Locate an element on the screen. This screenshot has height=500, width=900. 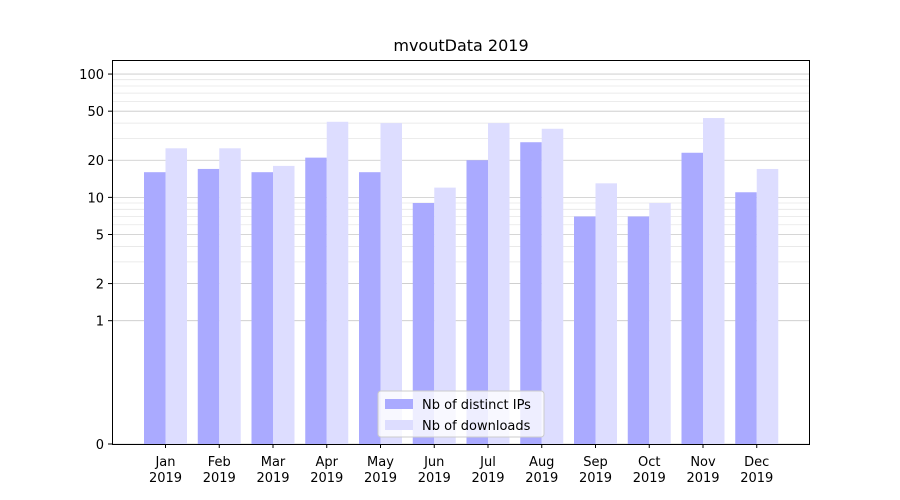
x-tick-label-month: Dec is located at coordinates (756, 462).